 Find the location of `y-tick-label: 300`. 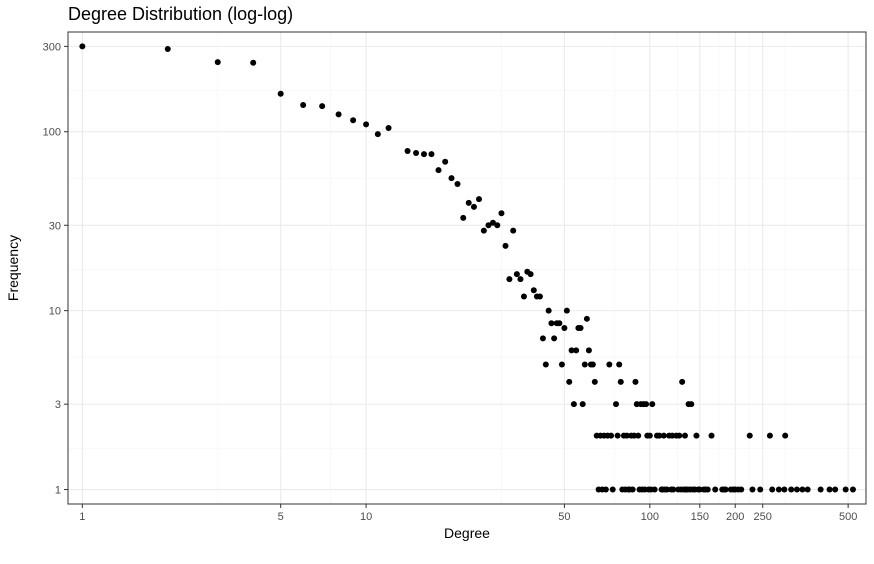

y-tick-label: 300 is located at coordinates (52, 47).